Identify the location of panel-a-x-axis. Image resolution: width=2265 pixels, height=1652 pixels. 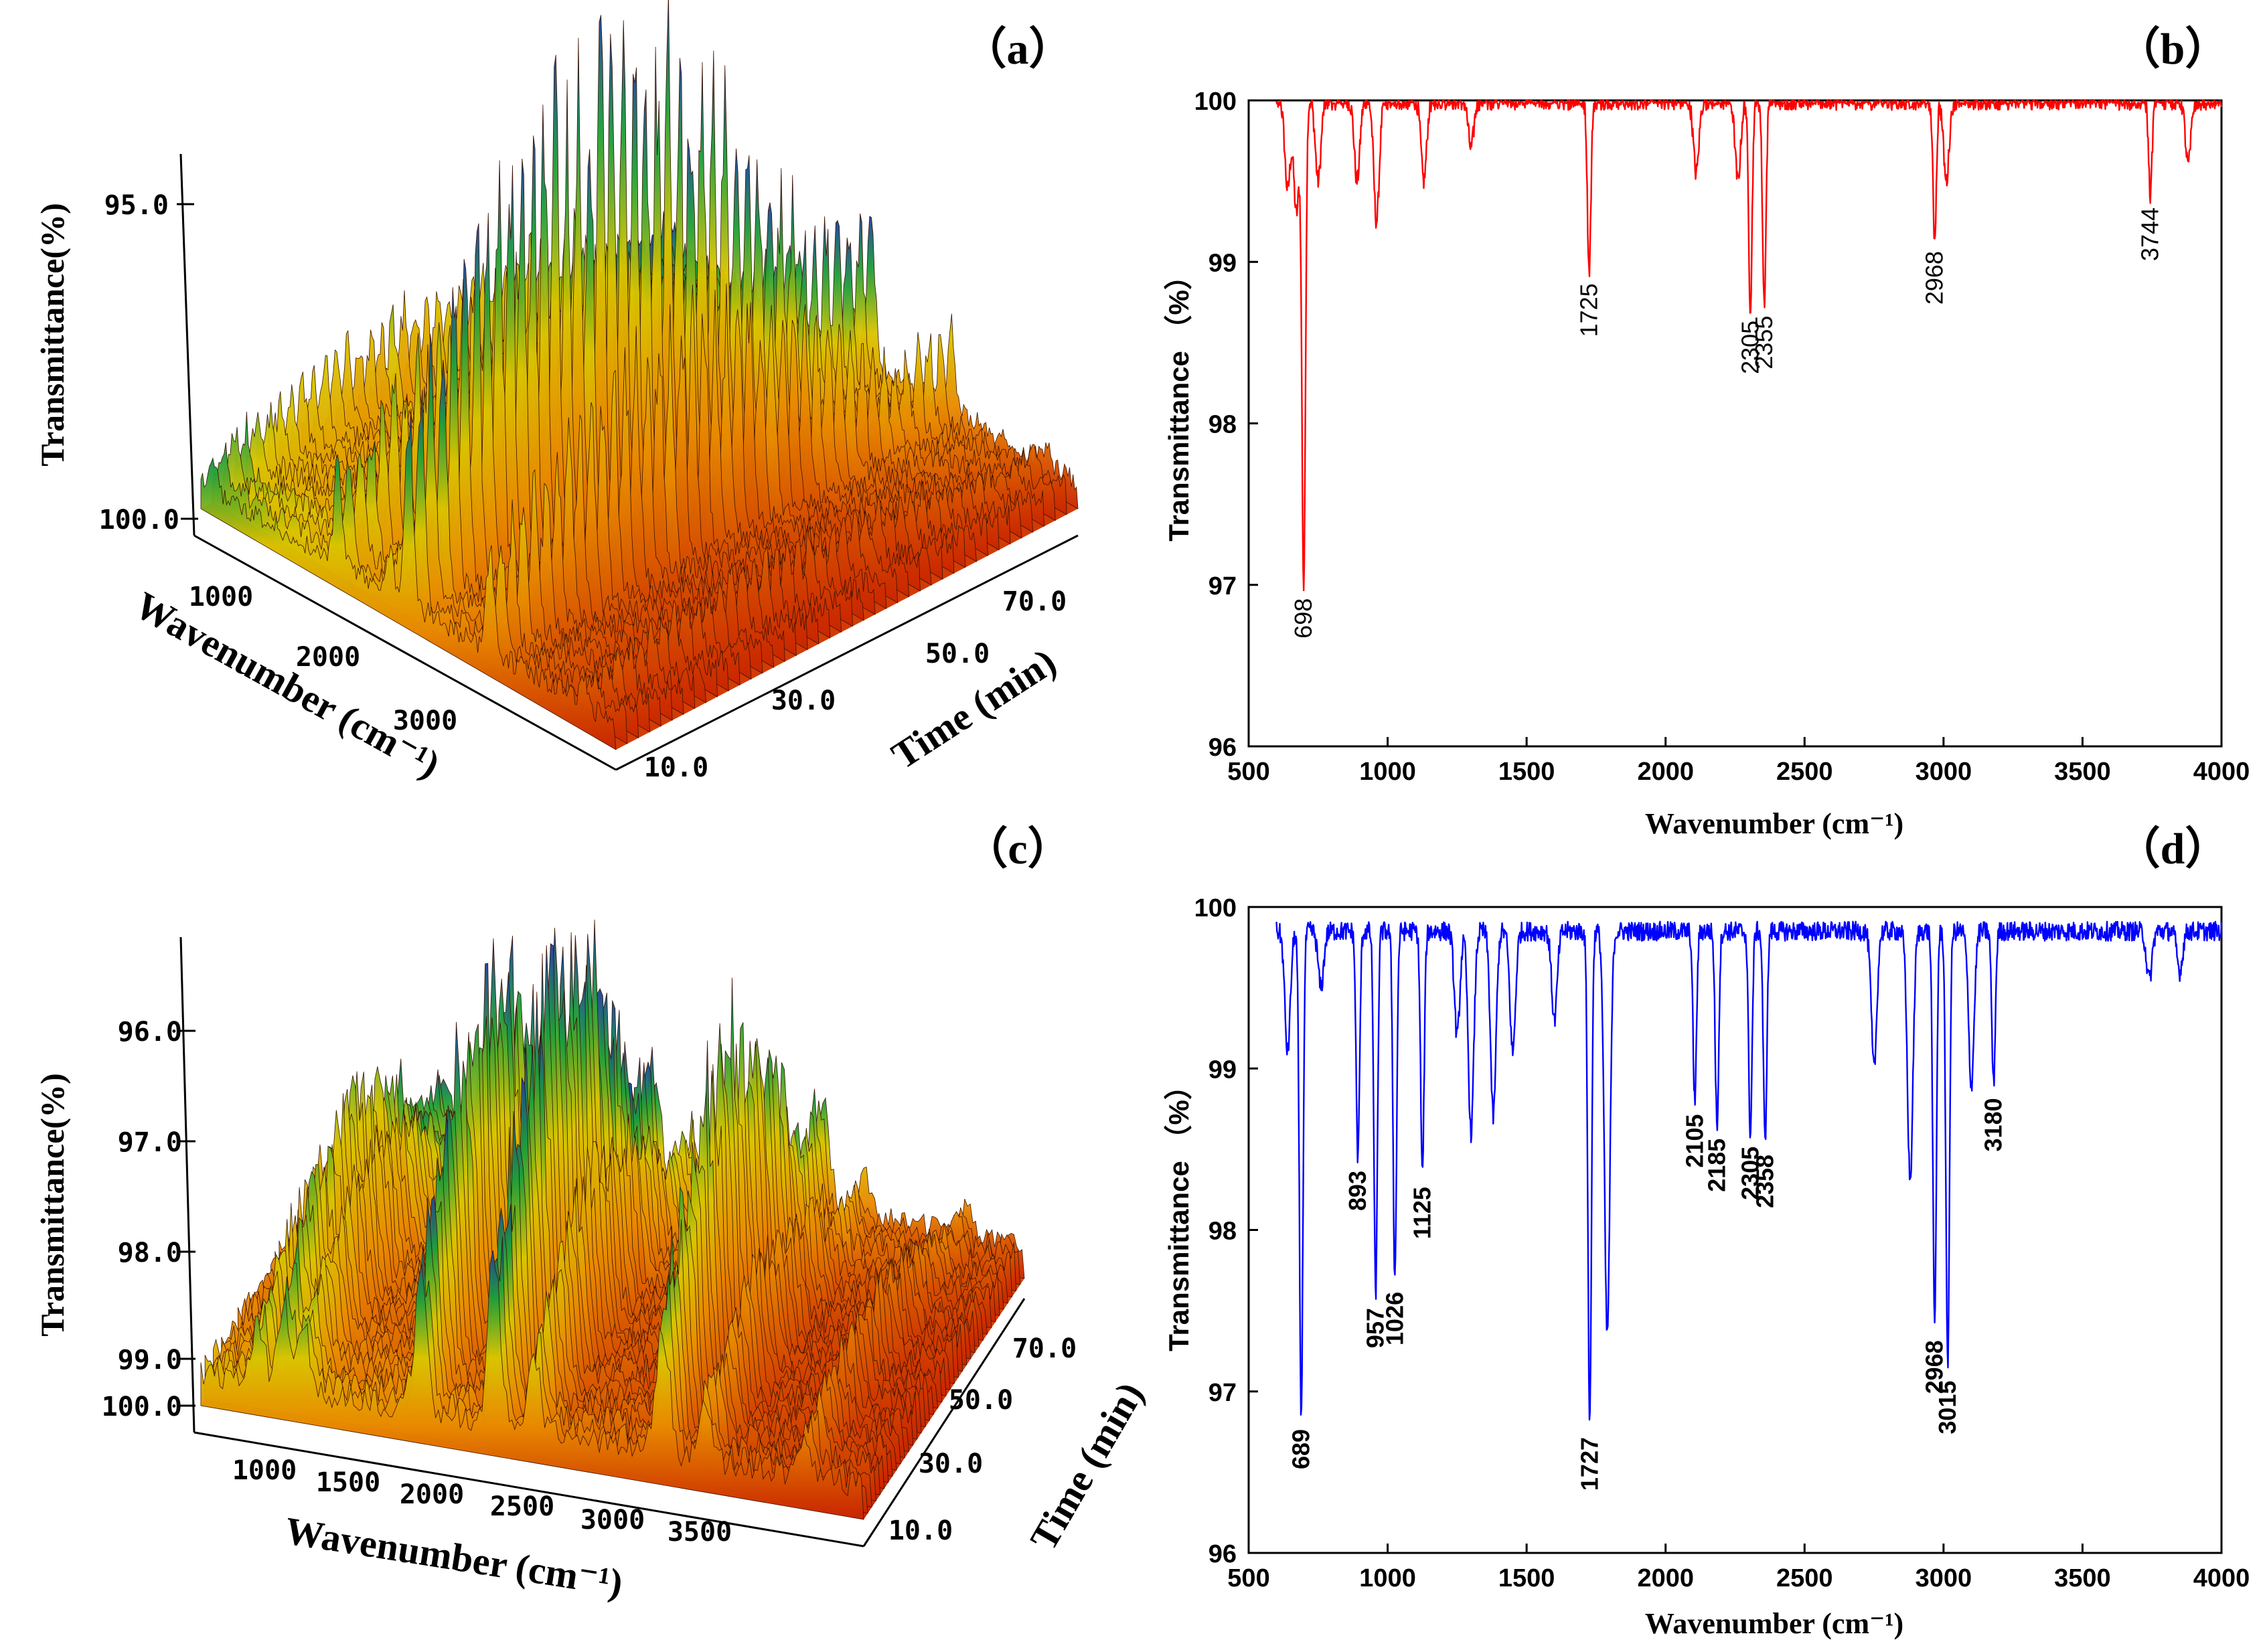
(405, 653).